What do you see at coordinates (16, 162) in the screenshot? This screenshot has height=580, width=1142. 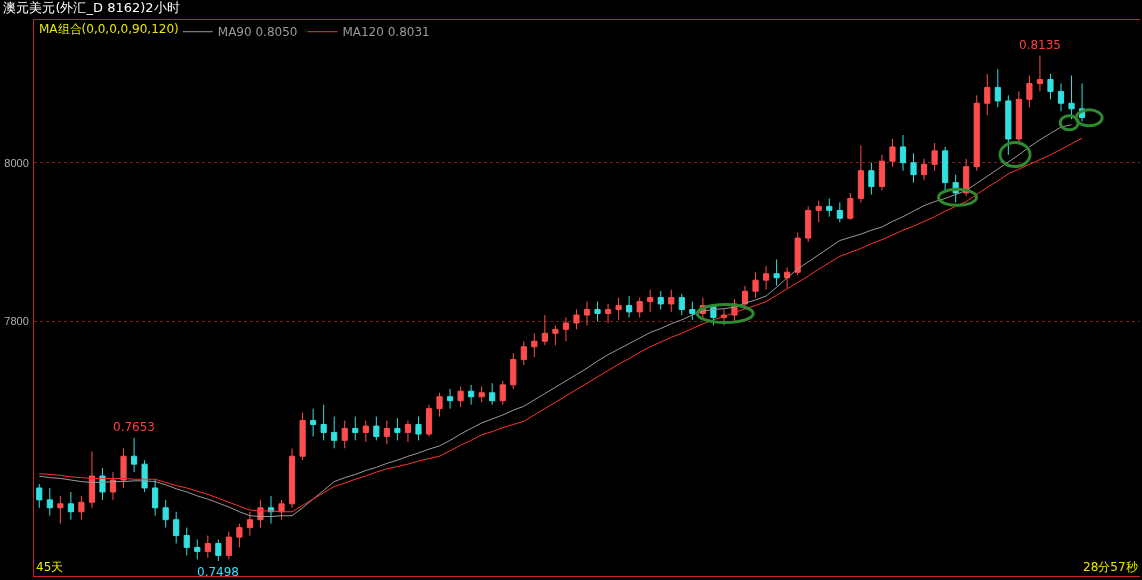 I see `y-tick-label: 8000` at bounding box center [16, 162].